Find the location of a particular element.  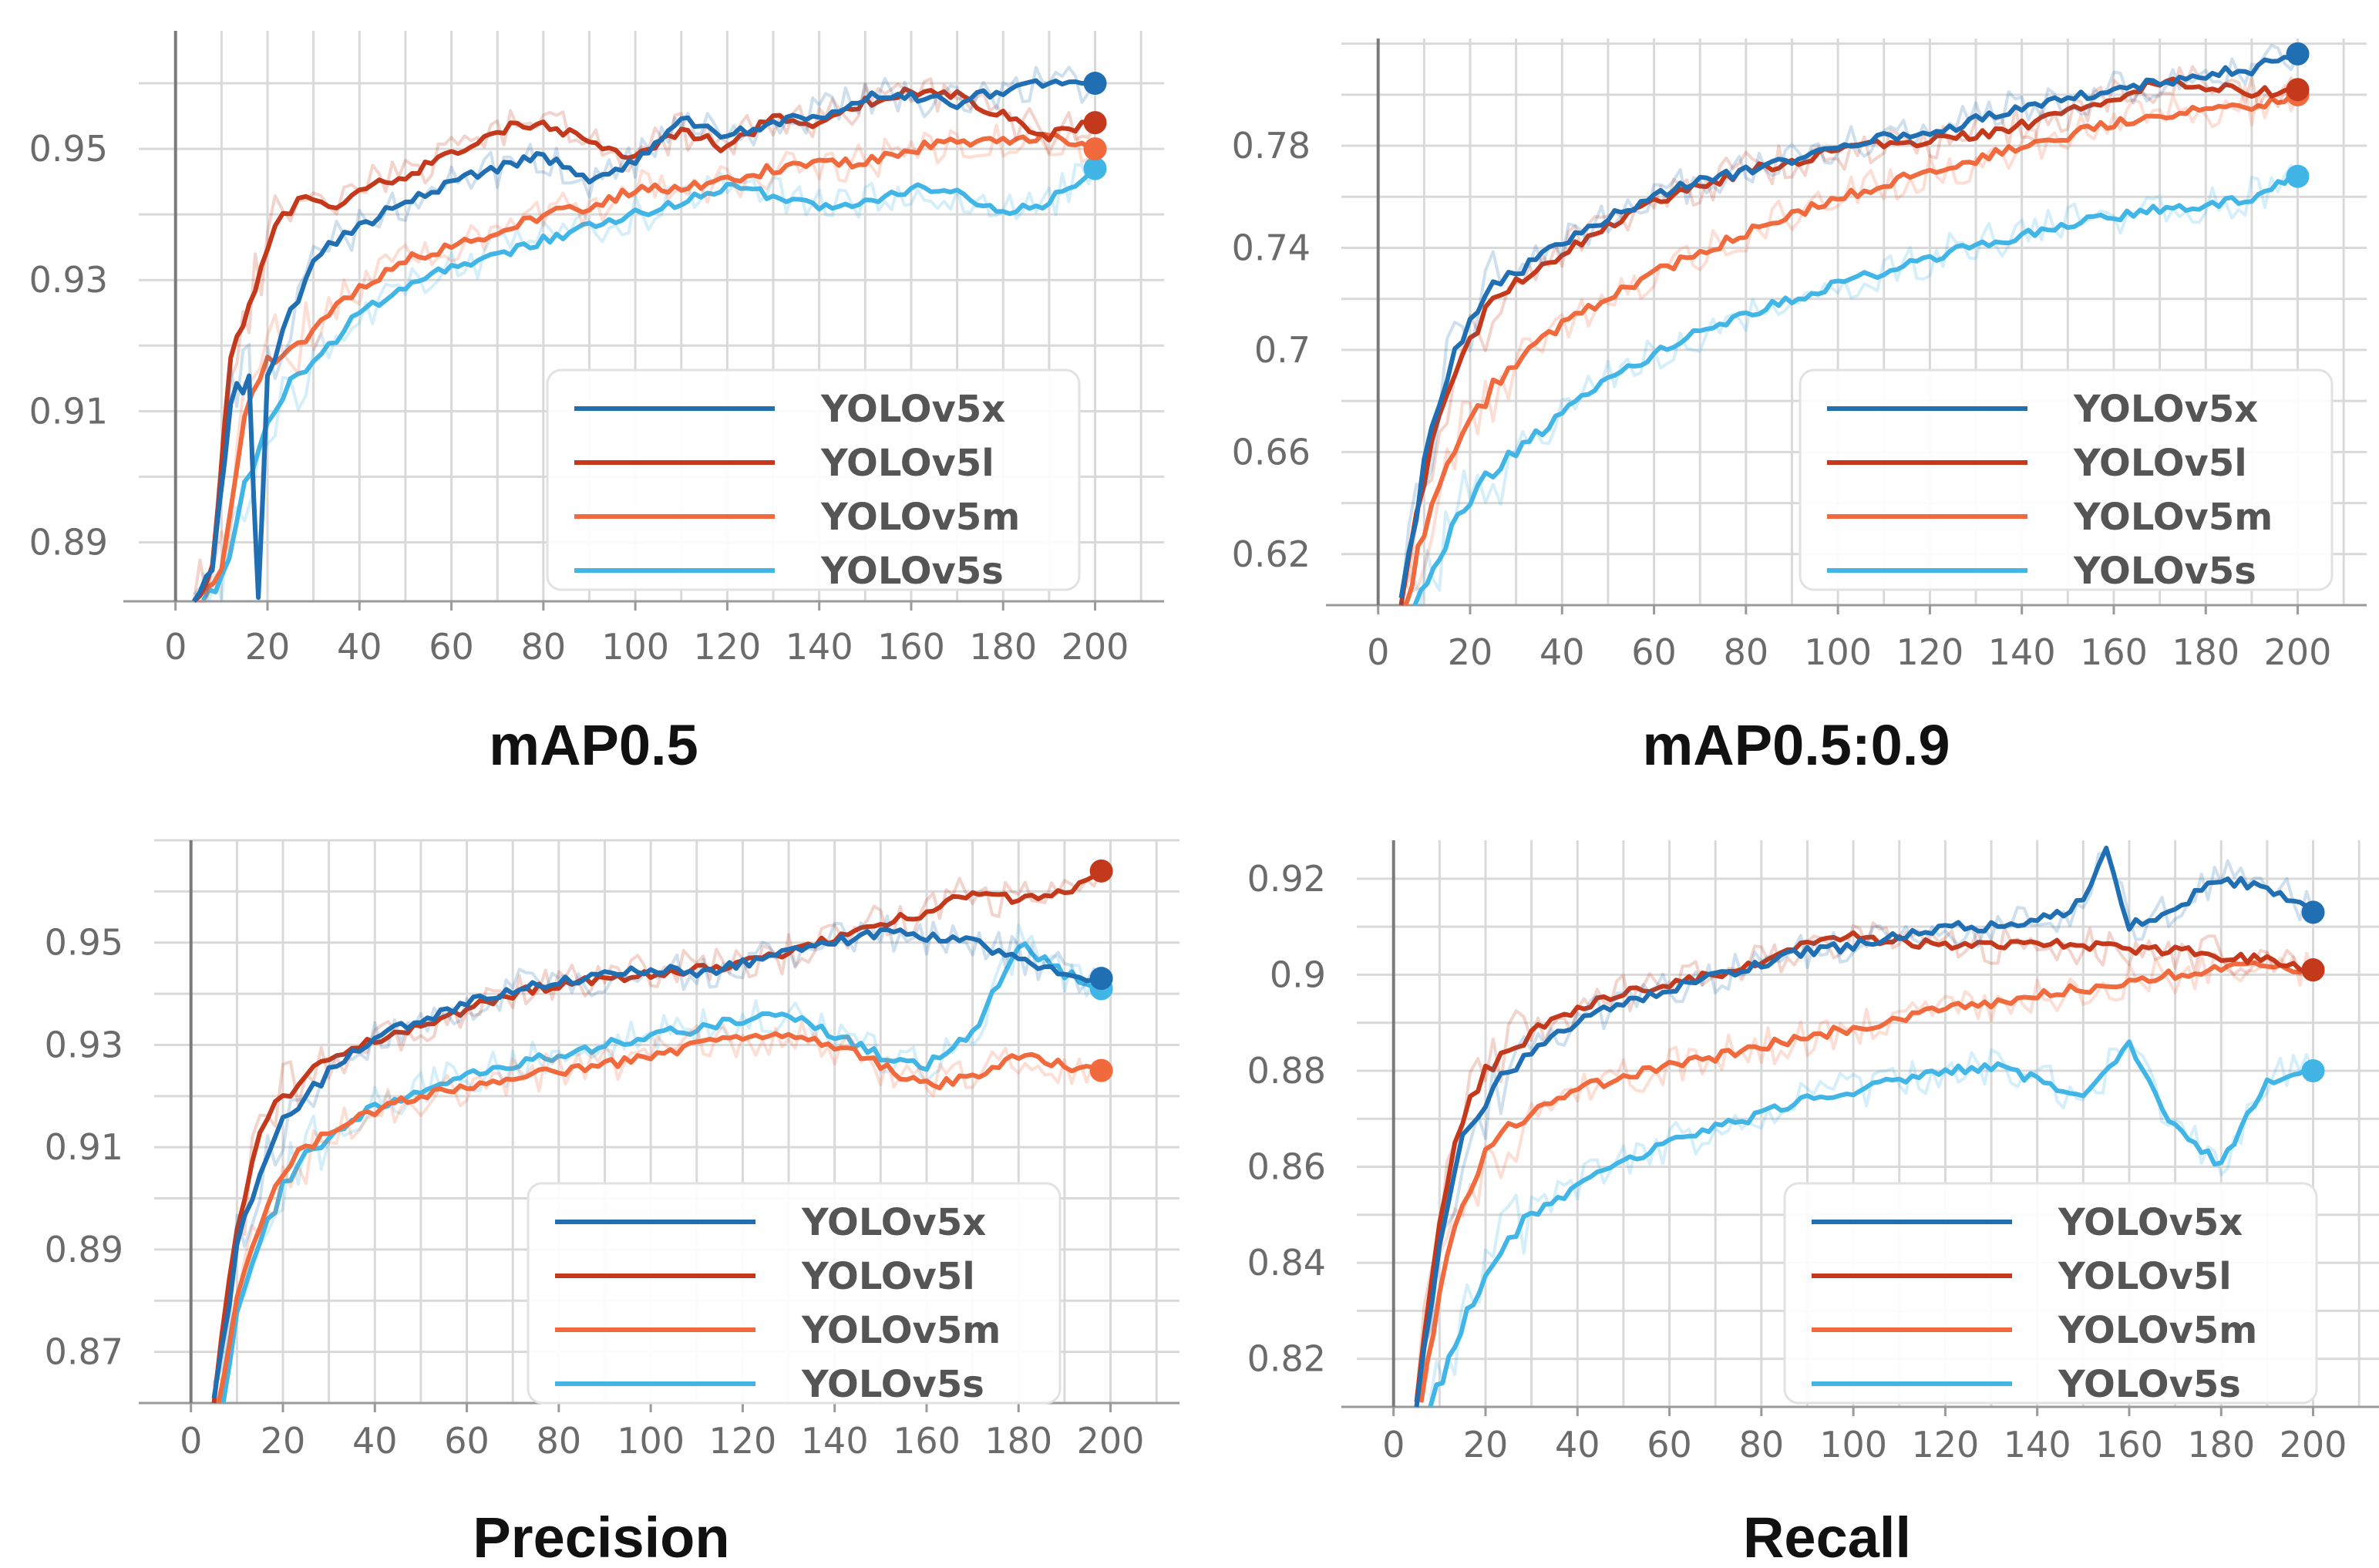

y-tick-label: 0.7 is located at coordinates (1283, 350).